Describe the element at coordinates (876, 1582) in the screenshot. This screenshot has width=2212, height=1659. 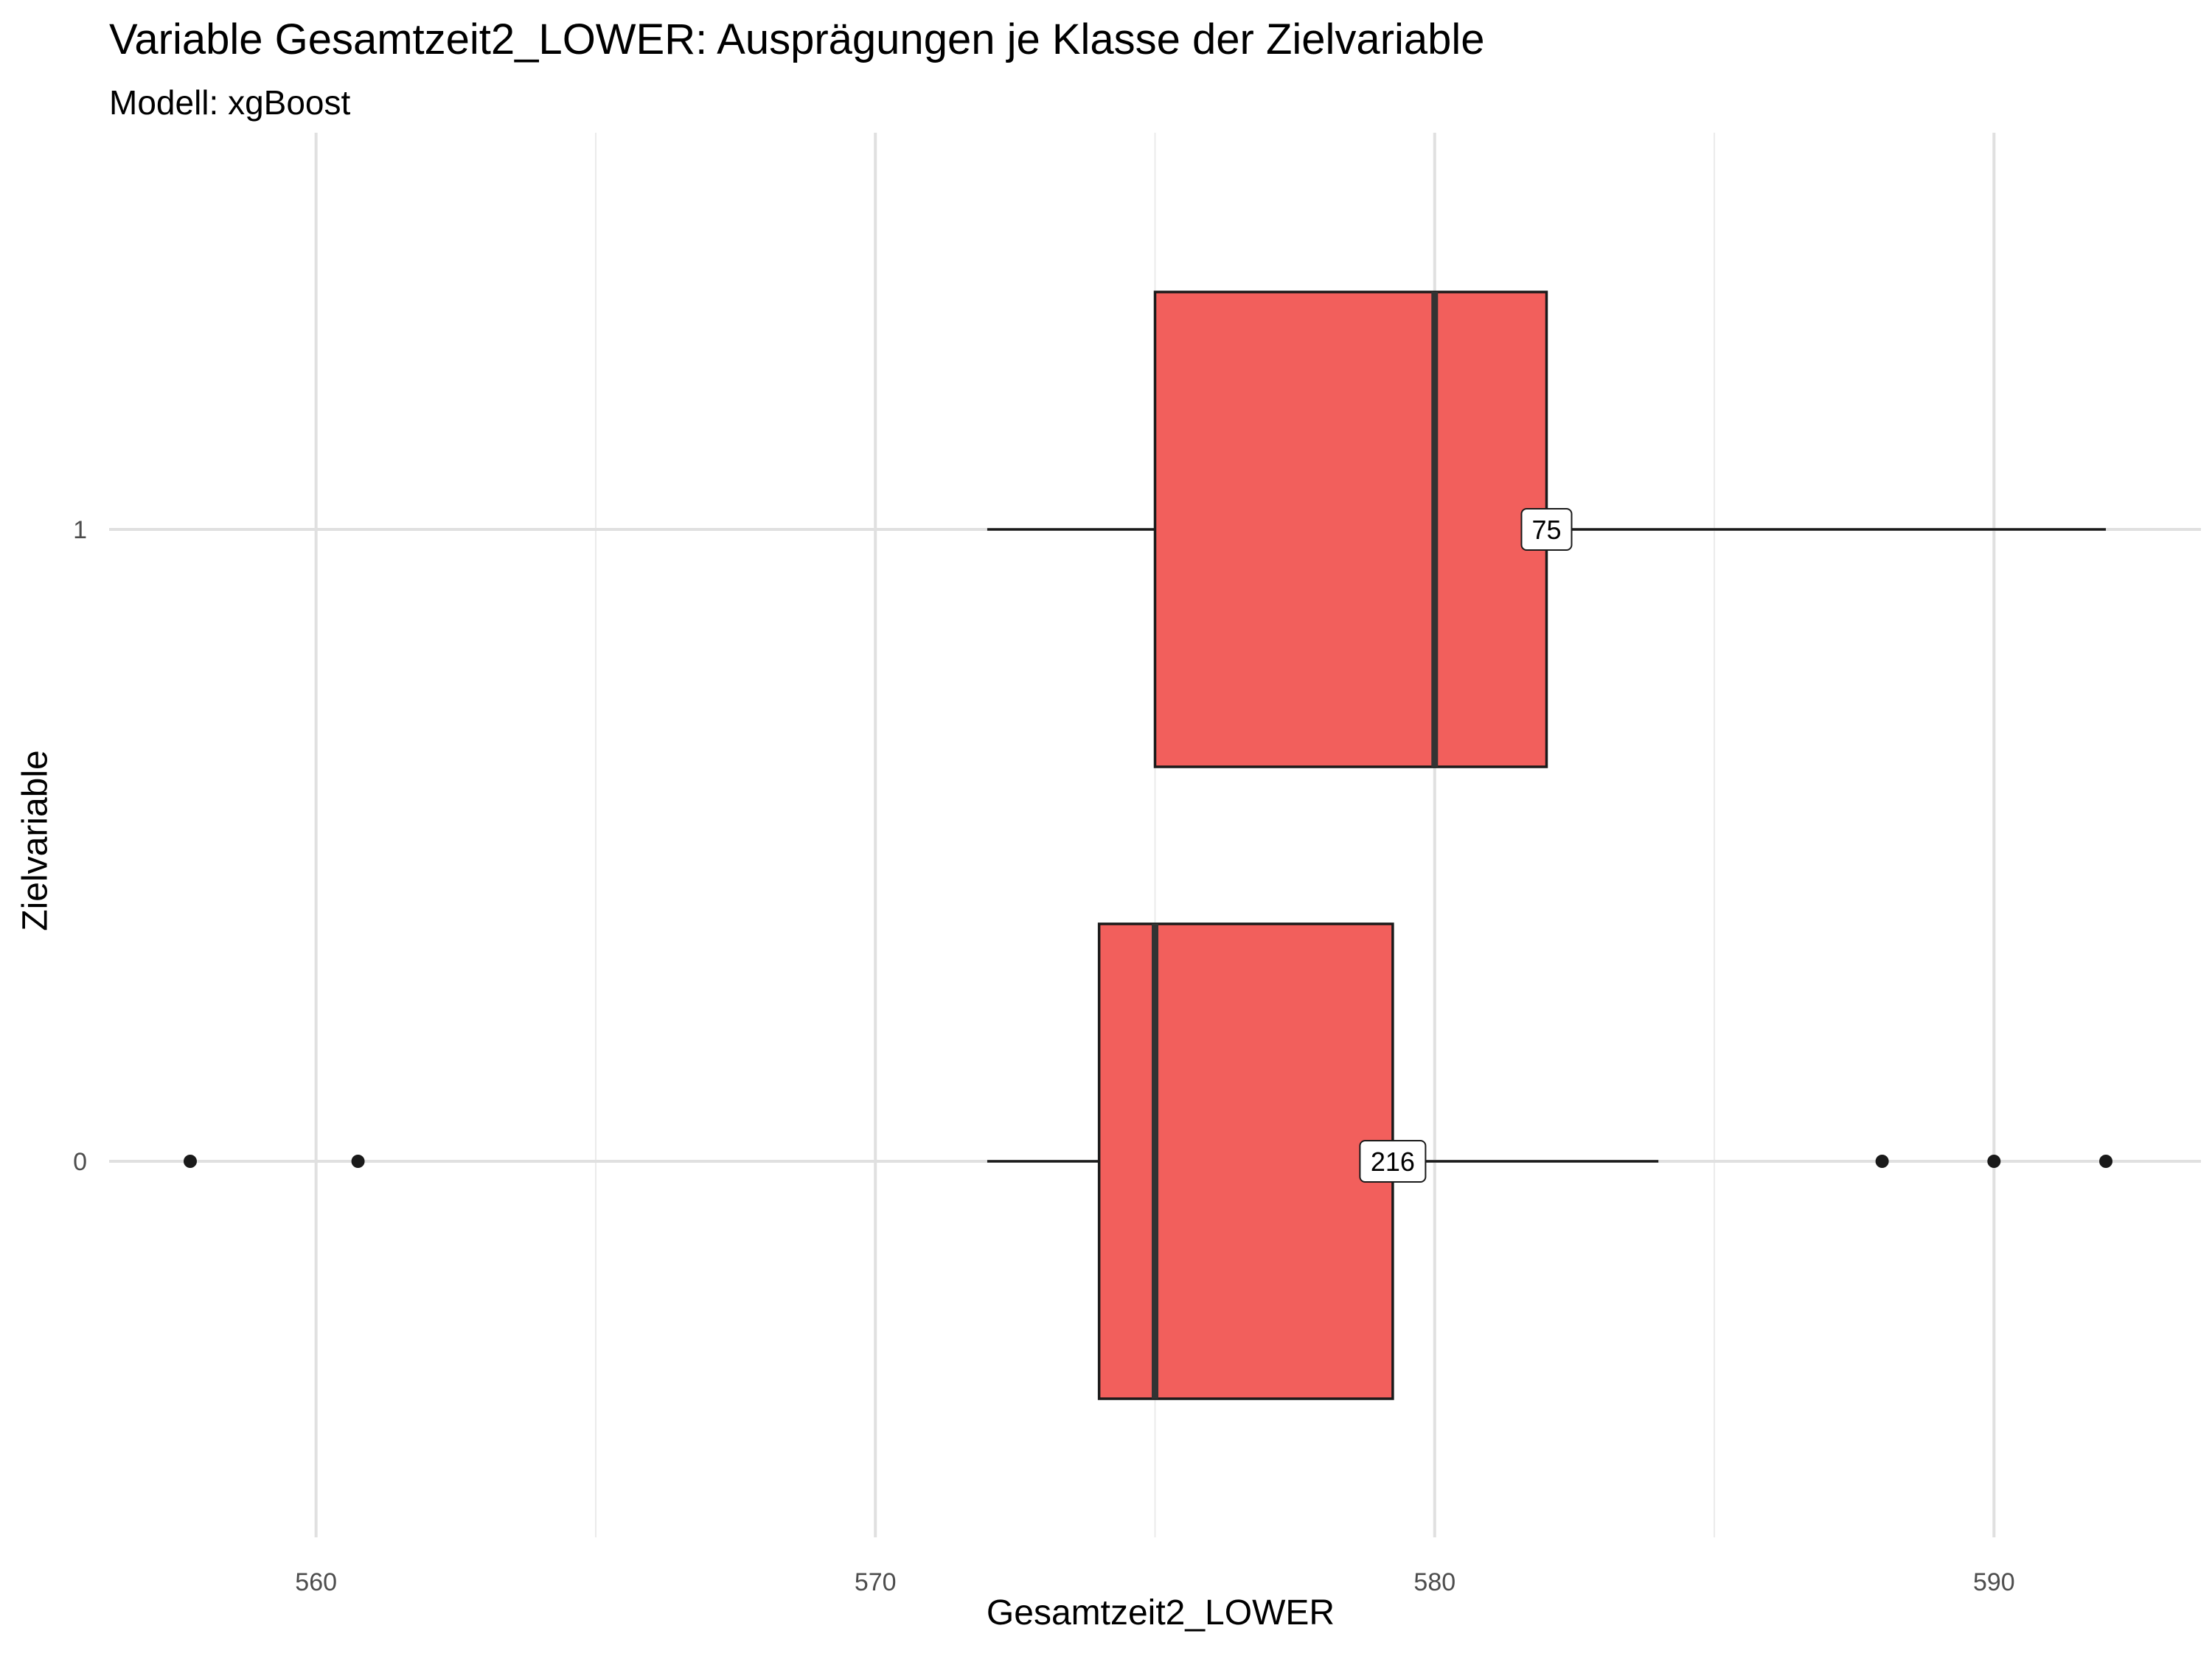
I see `x-tick-label: 570` at that location.